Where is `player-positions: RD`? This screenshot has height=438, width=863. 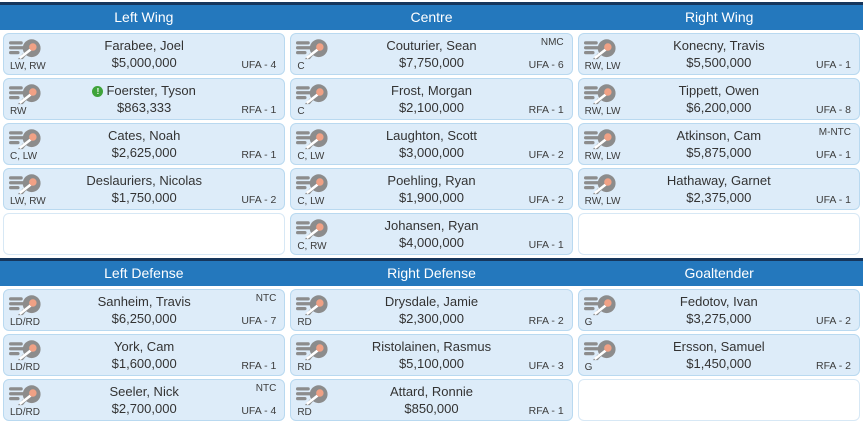
player-positions: RD is located at coordinates (304, 367).